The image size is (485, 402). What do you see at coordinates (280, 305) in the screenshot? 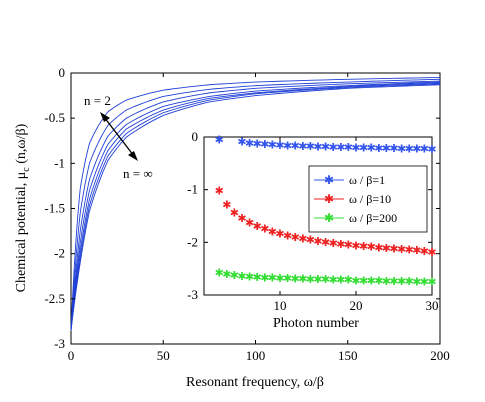
I see `inset-x-tick-label: 10` at bounding box center [280, 305].